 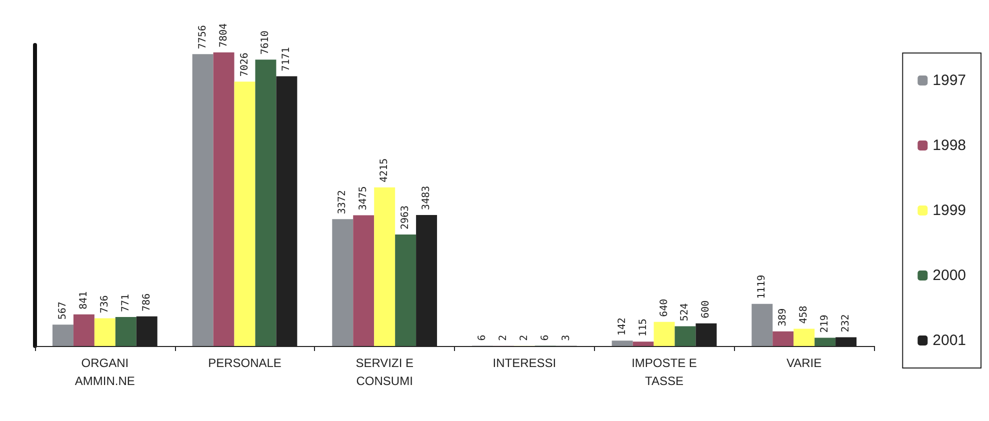 I want to click on legend-label: 1998, so click(x=949, y=145).